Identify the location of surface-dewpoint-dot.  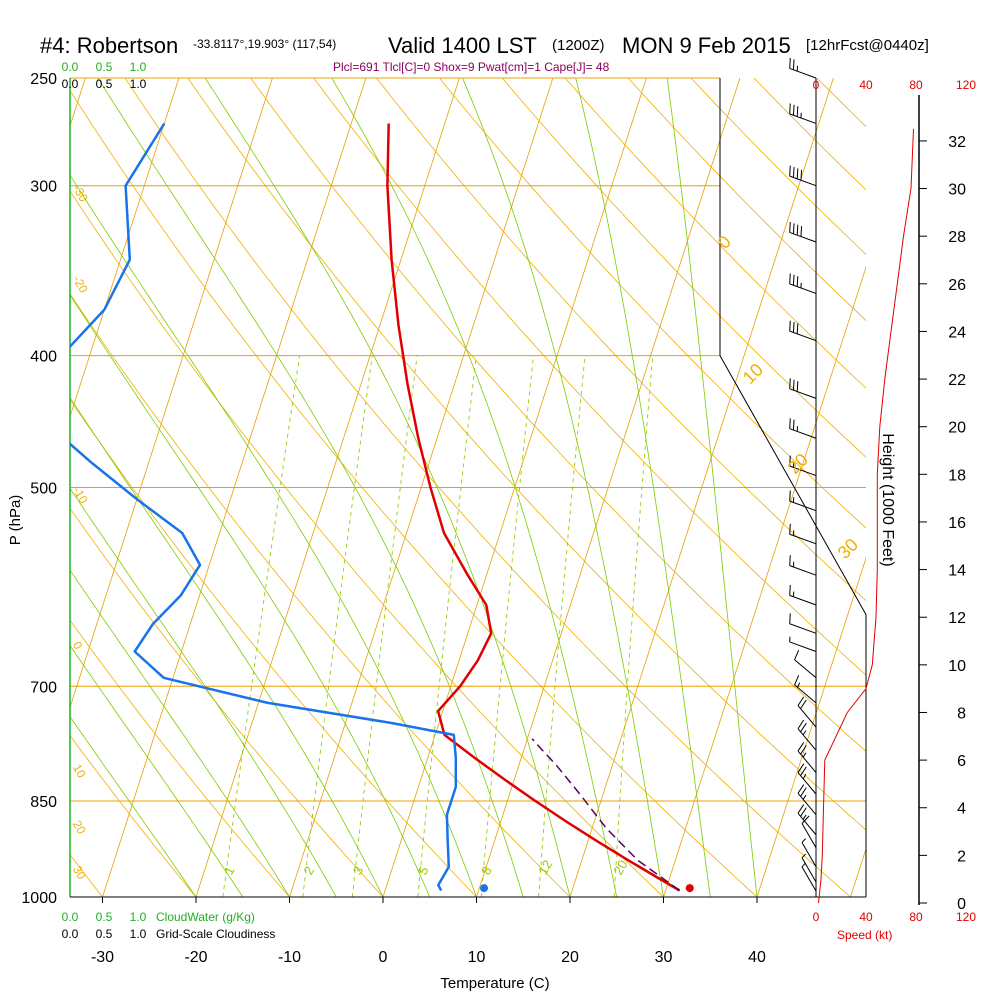
(484, 888).